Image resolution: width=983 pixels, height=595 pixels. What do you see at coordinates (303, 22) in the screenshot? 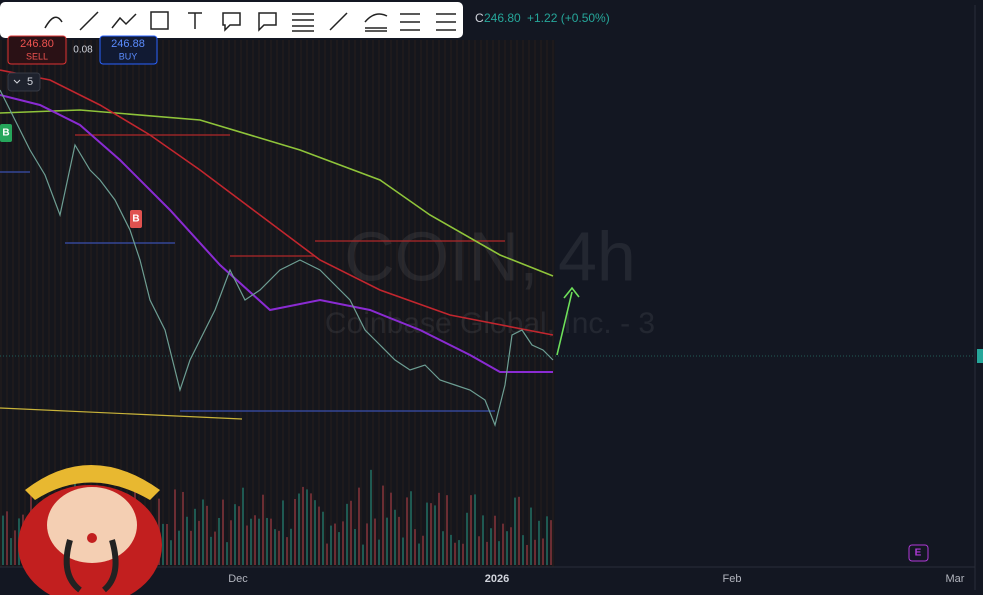
I see `fib-tool` at bounding box center [303, 22].